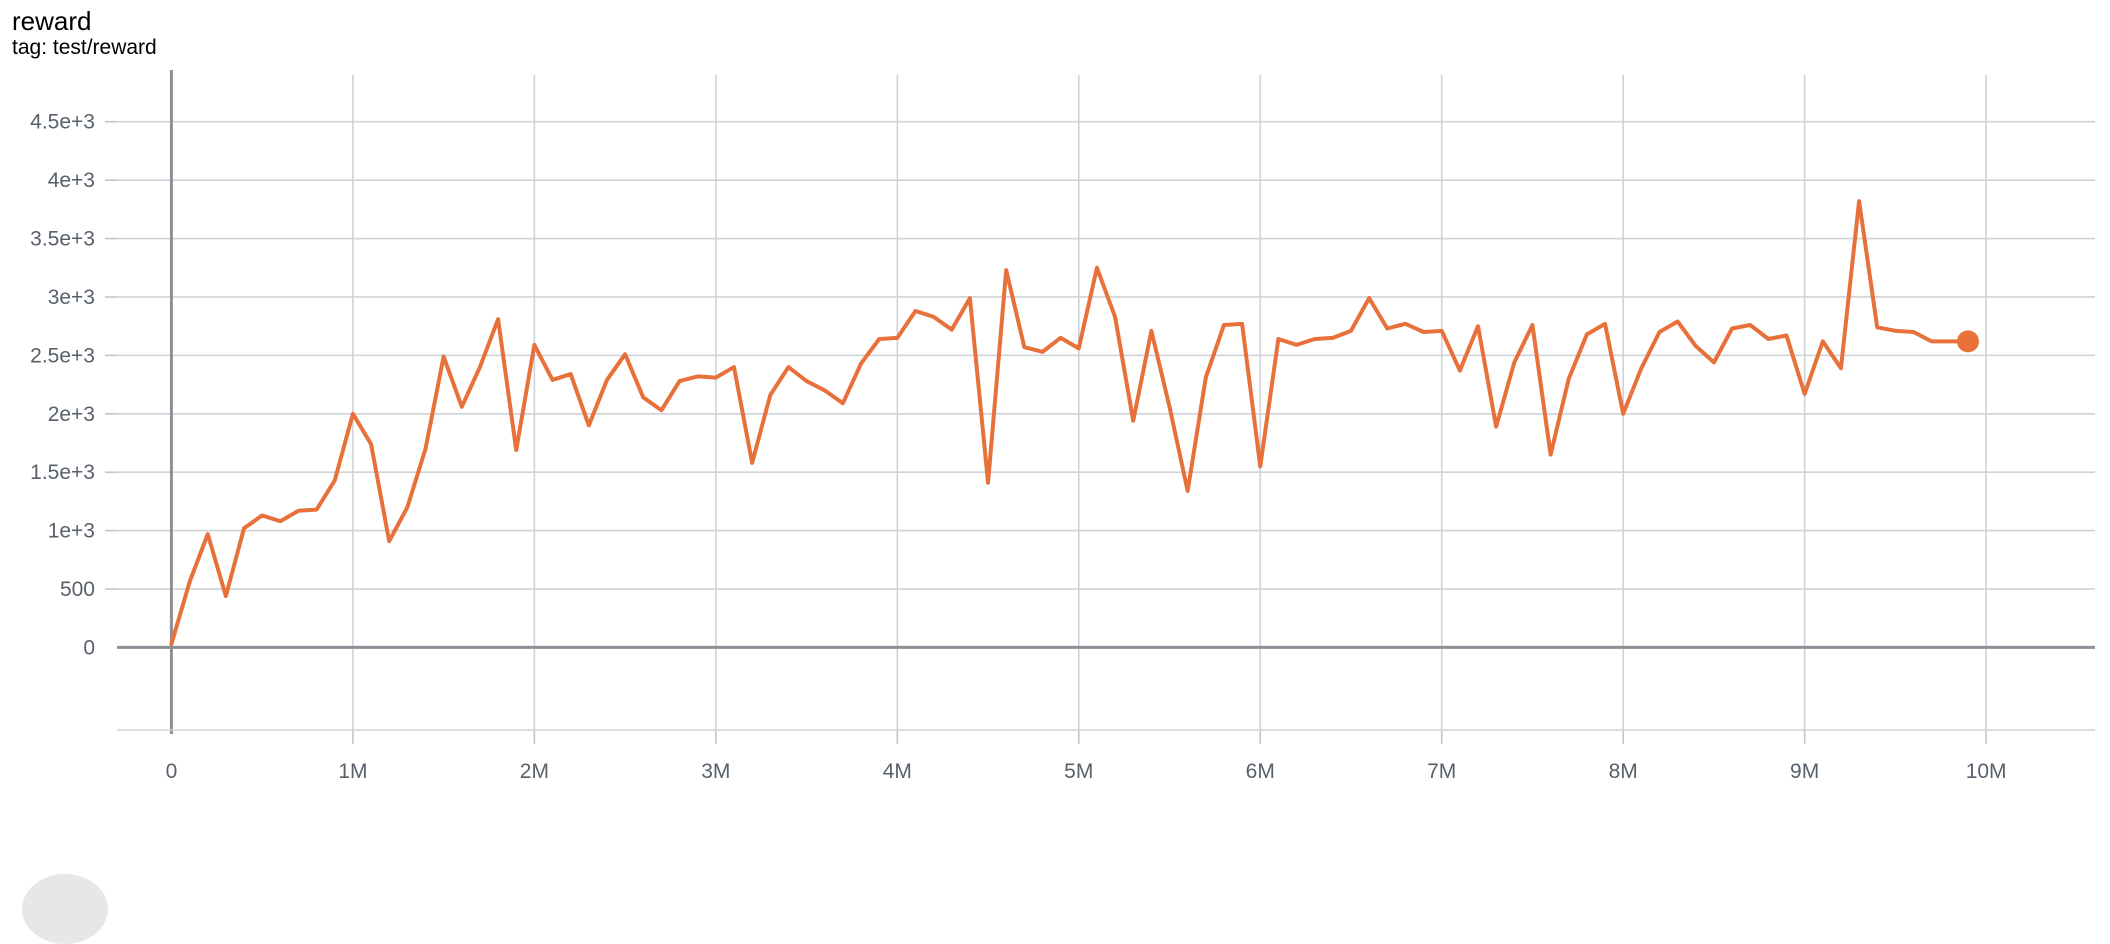 The image size is (2110, 944). I want to click on x-axis-tick-label: 6M, so click(1260, 771).